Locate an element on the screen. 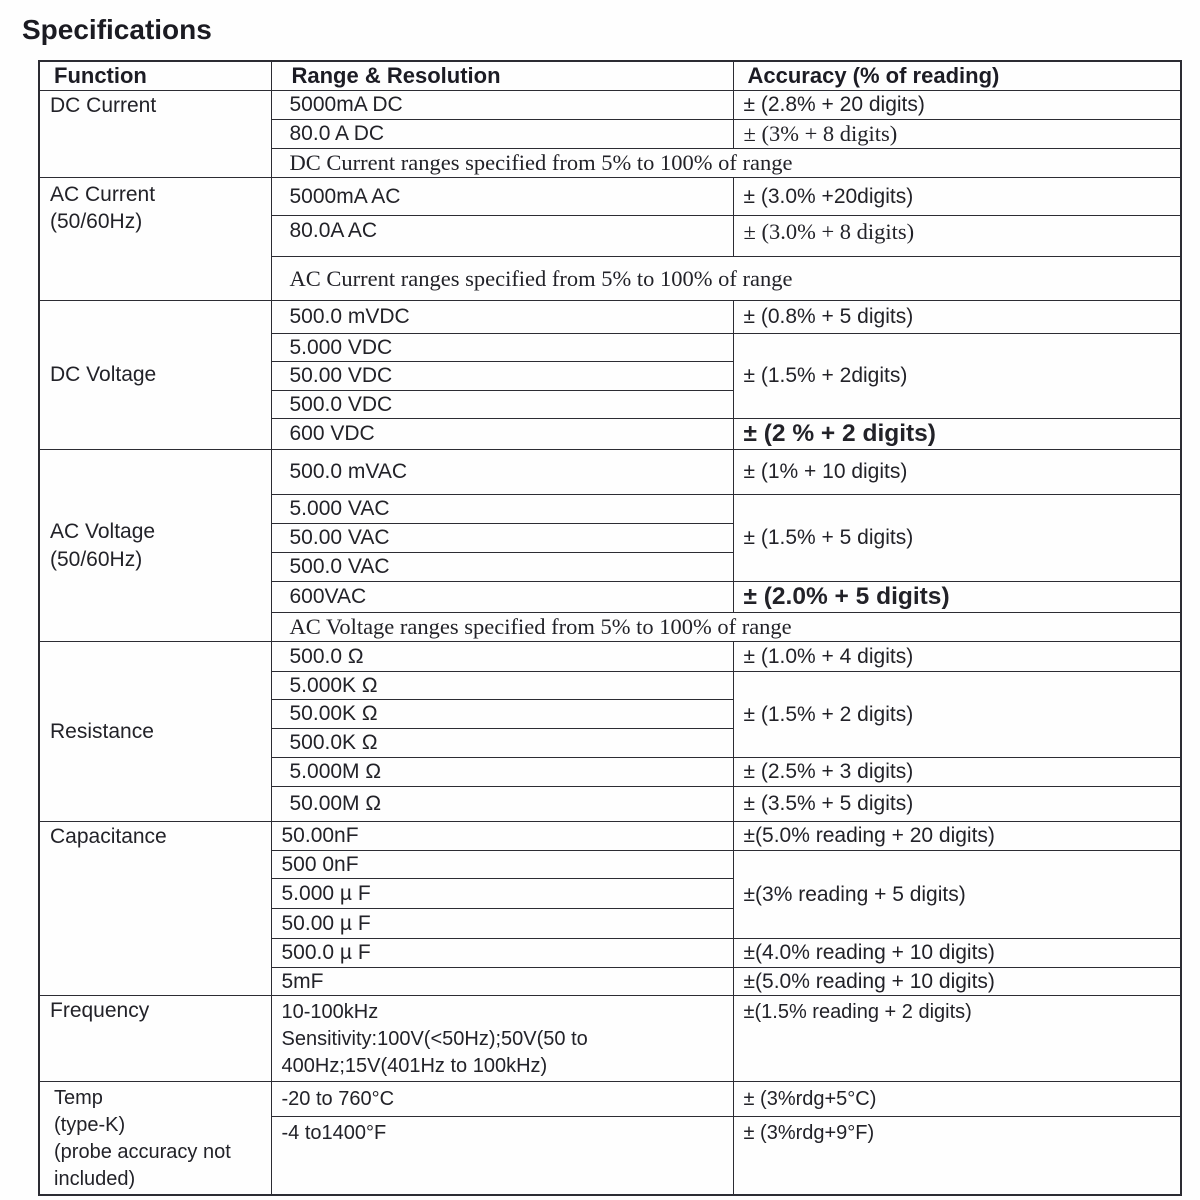 The height and width of the screenshot is (1200, 1200). table-row: 600 VDC ± (2 % + 2 digits) is located at coordinates (610, 434).